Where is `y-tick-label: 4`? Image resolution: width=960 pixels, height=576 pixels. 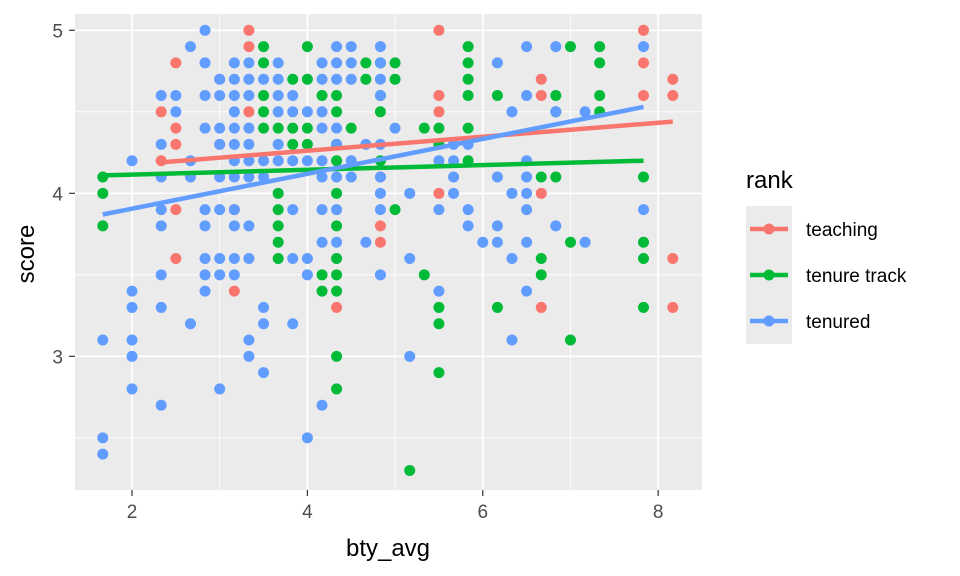
y-tick-label: 4 is located at coordinates (57, 194).